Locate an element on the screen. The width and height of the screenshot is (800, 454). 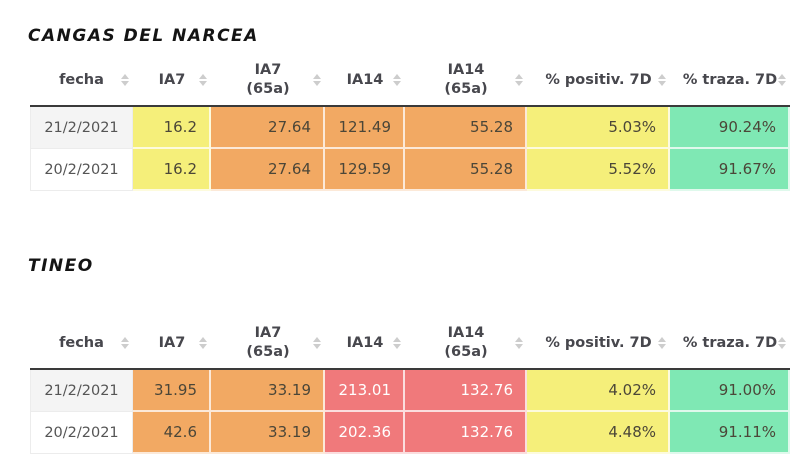
value-cell-pct-positiv: 5.03% is located at coordinates (598, 128).